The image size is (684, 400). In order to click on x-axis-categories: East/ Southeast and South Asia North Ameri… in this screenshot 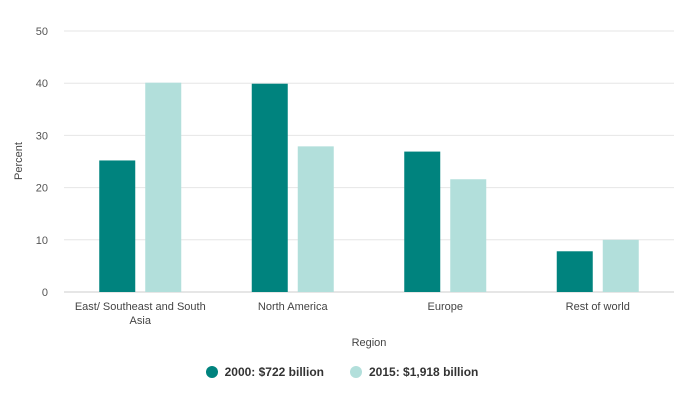, I will do `click(352, 314)`.